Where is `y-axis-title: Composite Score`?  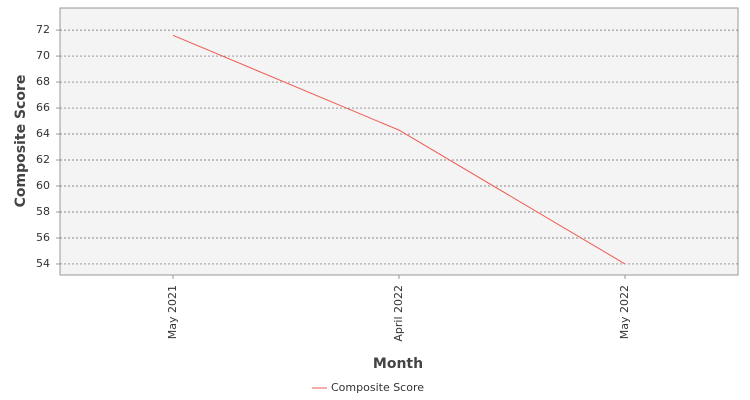 y-axis-title: Composite Score is located at coordinates (21, 141).